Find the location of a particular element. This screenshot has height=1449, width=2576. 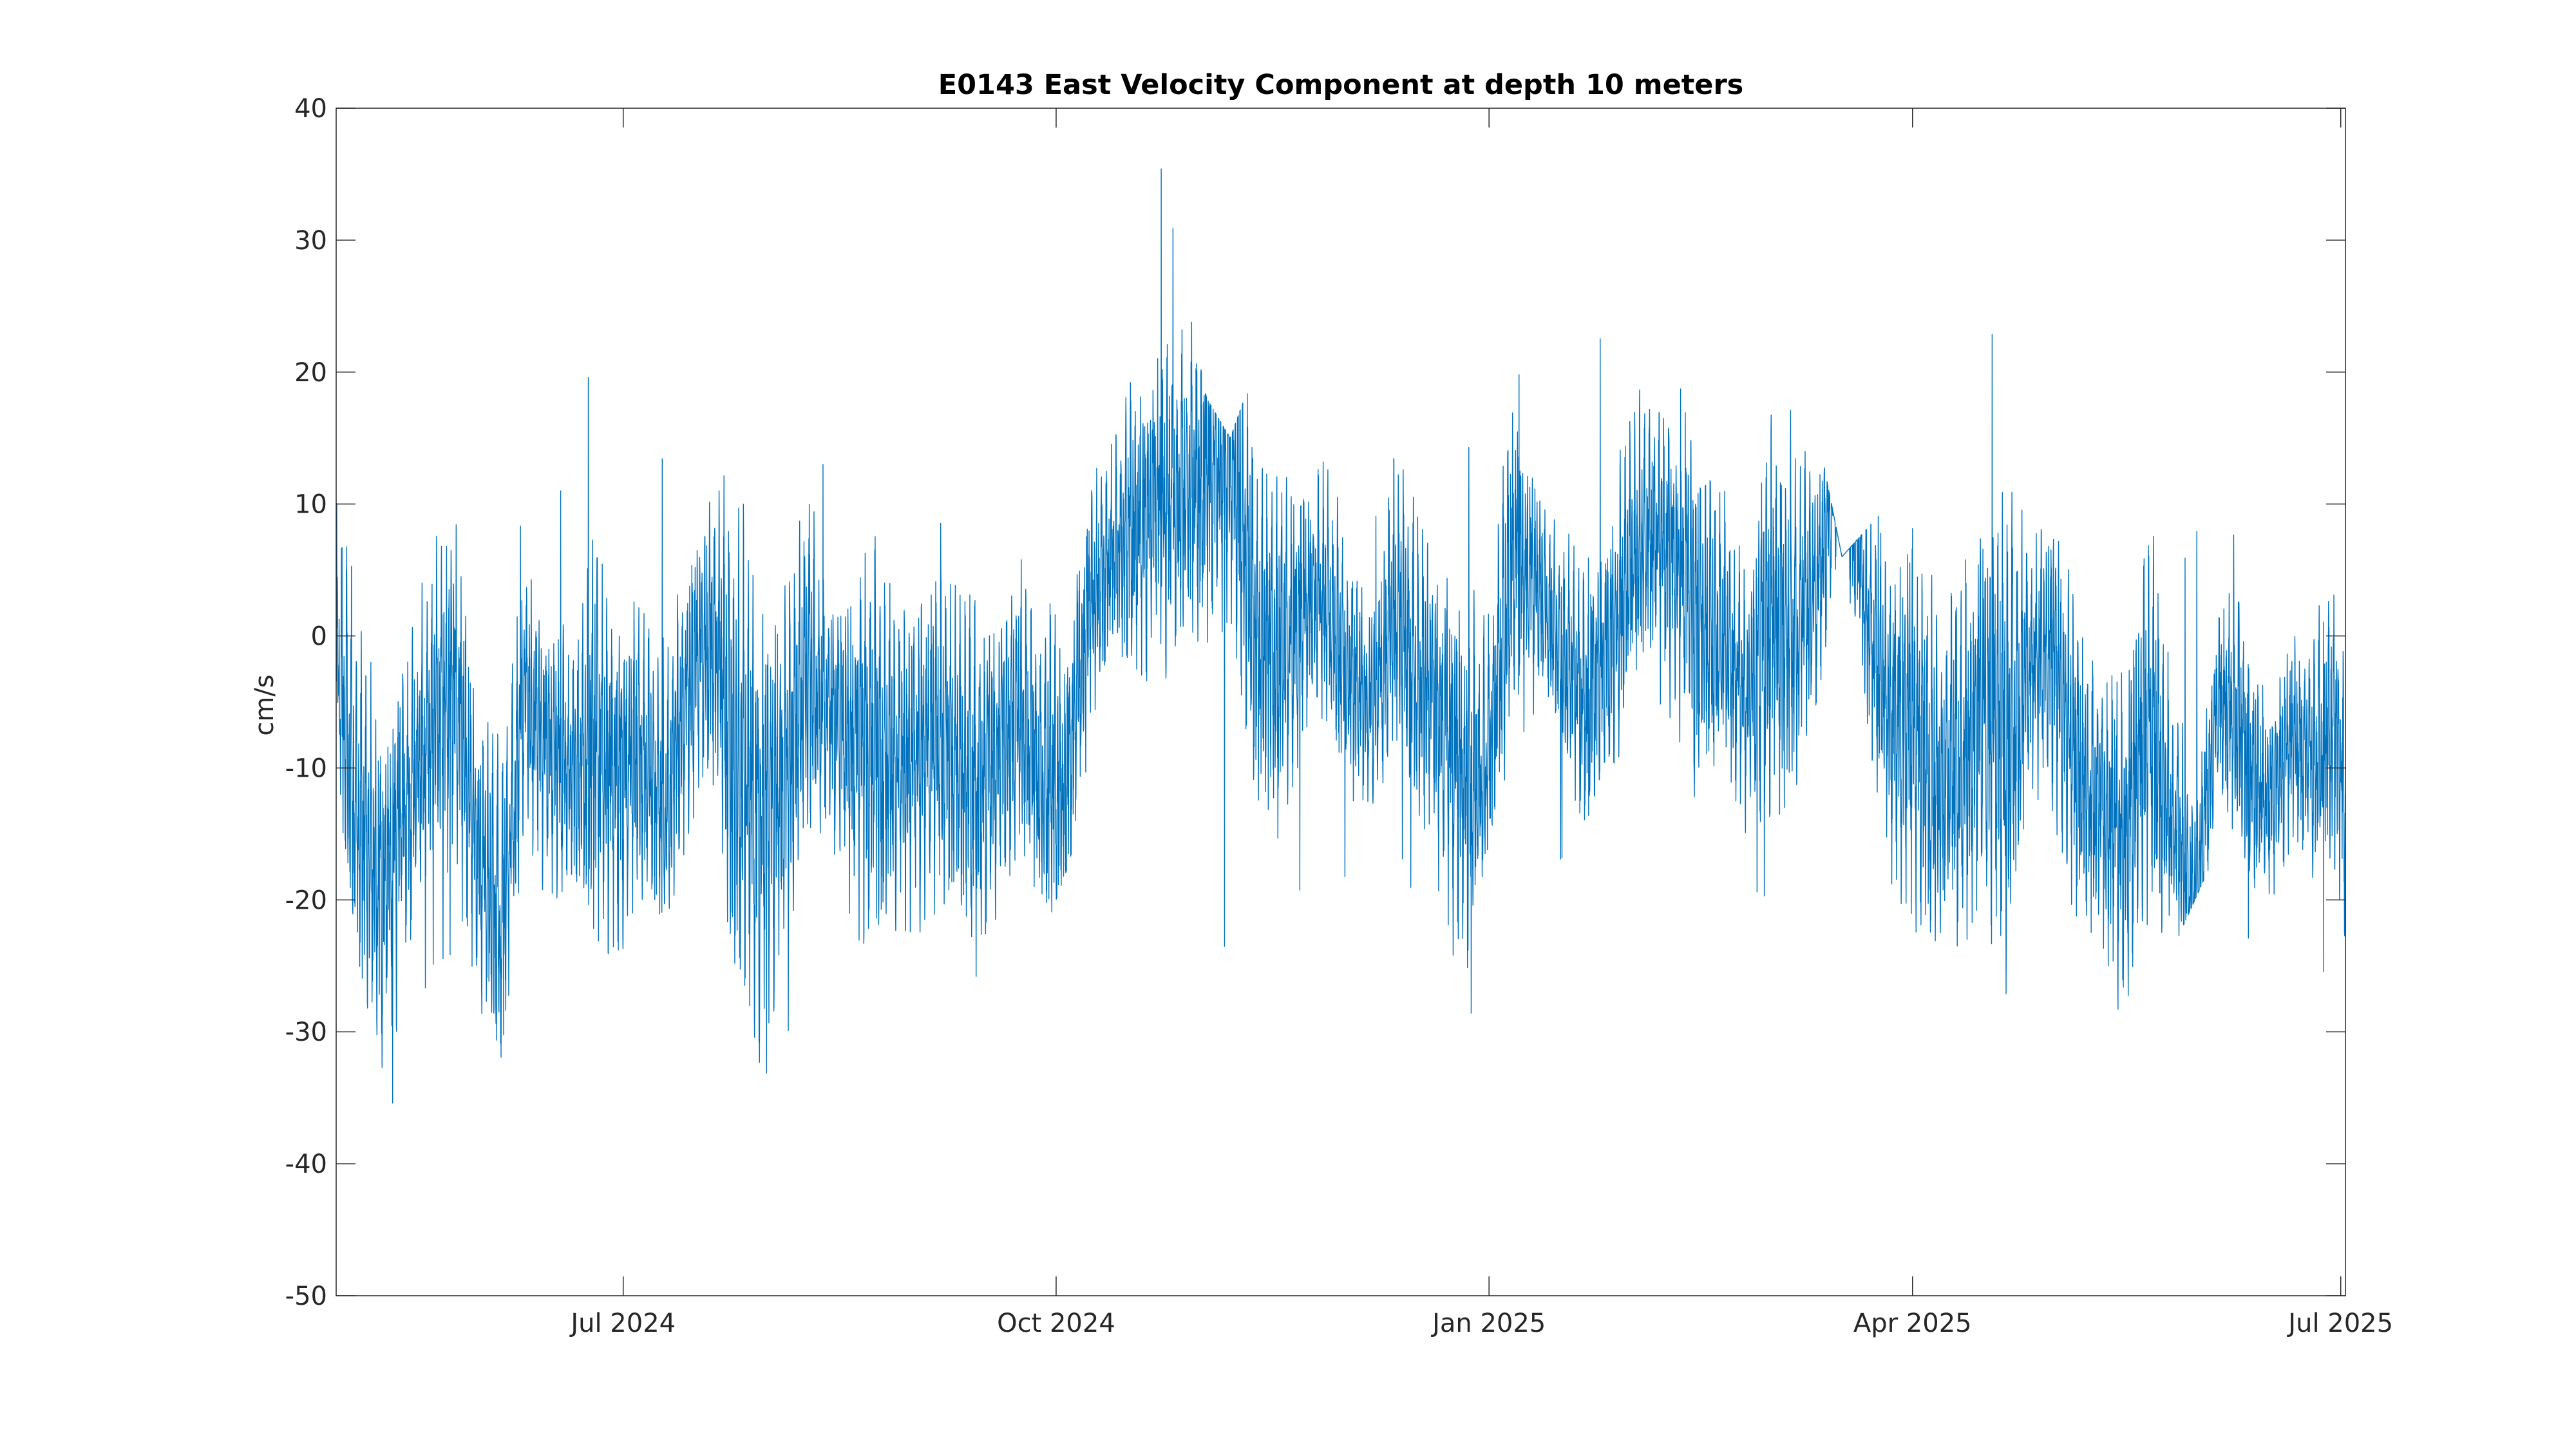

x-tick-label: Oct 2024 is located at coordinates (1056, 1323).